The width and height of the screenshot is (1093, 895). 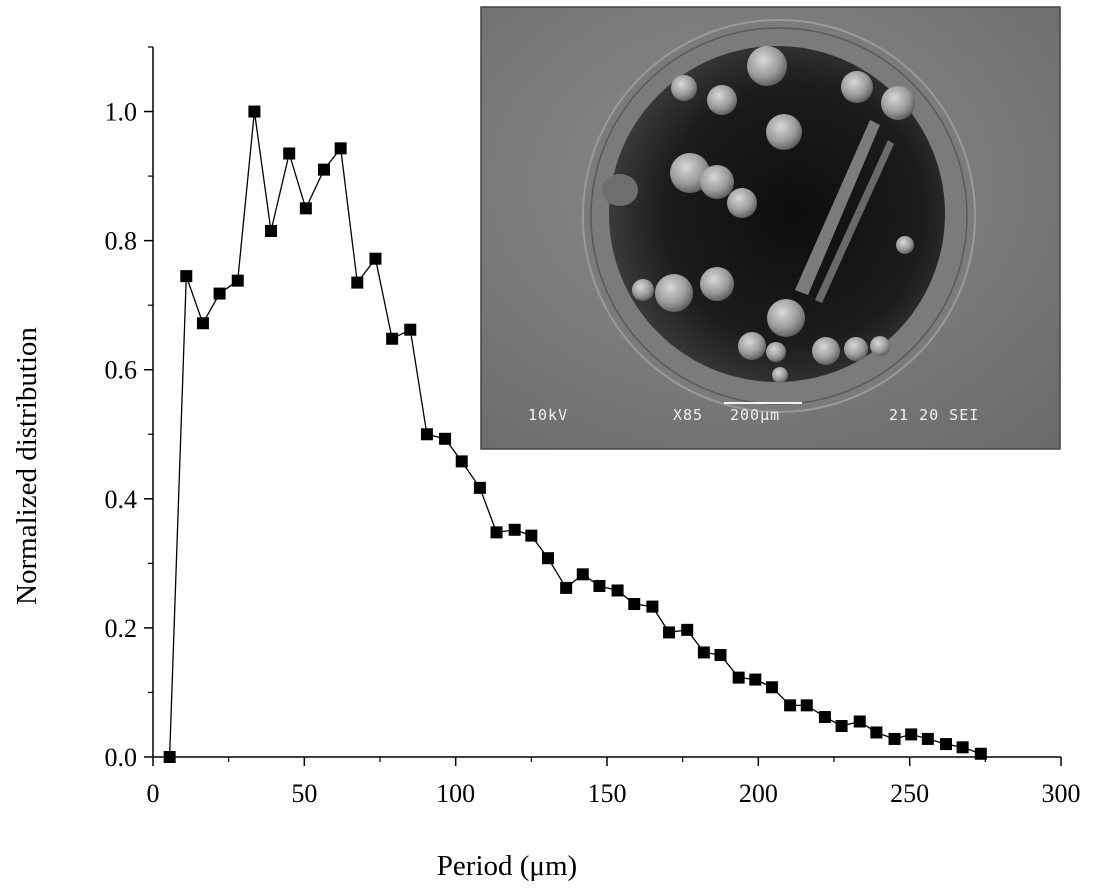 What do you see at coordinates (121, 370) in the screenshot?
I see `y-tick-label: 0.6` at bounding box center [121, 370].